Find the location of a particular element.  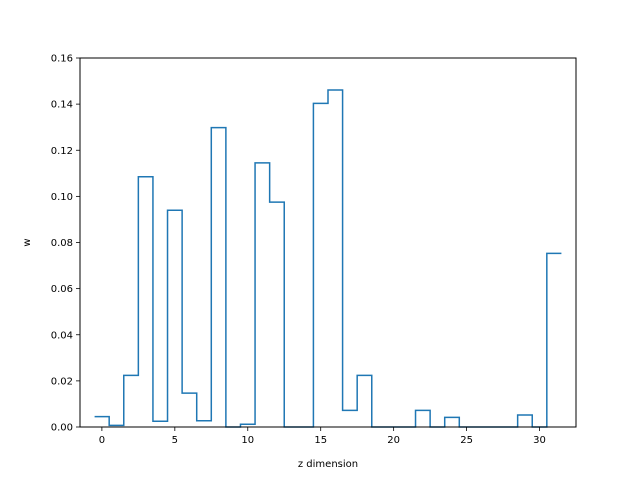

y-tick-label: 0.02 is located at coordinates (62, 381).